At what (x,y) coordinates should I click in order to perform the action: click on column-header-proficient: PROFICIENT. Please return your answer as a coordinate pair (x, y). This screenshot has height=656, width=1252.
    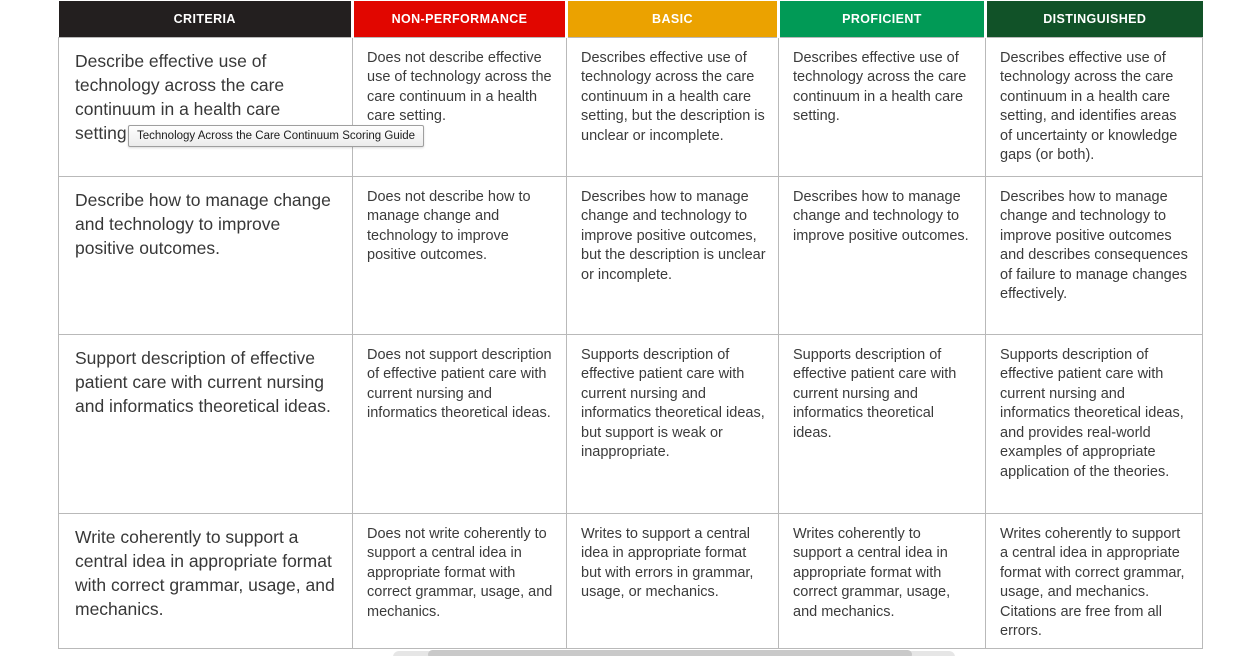
    Looking at the image, I should click on (881, 19).